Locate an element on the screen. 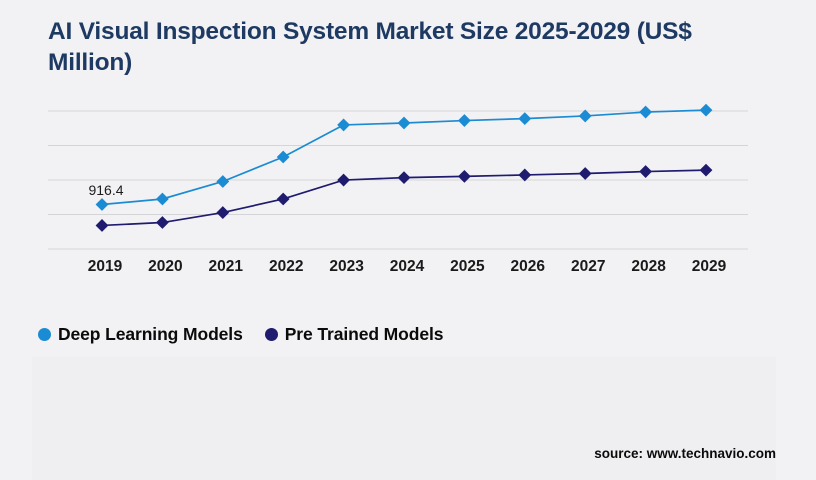  chart-legend: Deep Learning Models Pre Trained Models is located at coordinates (240, 334).